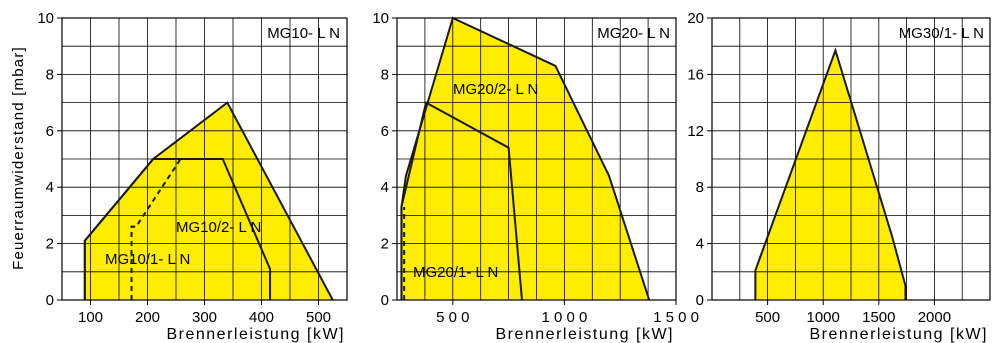 The image size is (995, 343). Describe the element at coordinates (695, 74) in the screenshot. I see `y-tick-label: 16` at that location.